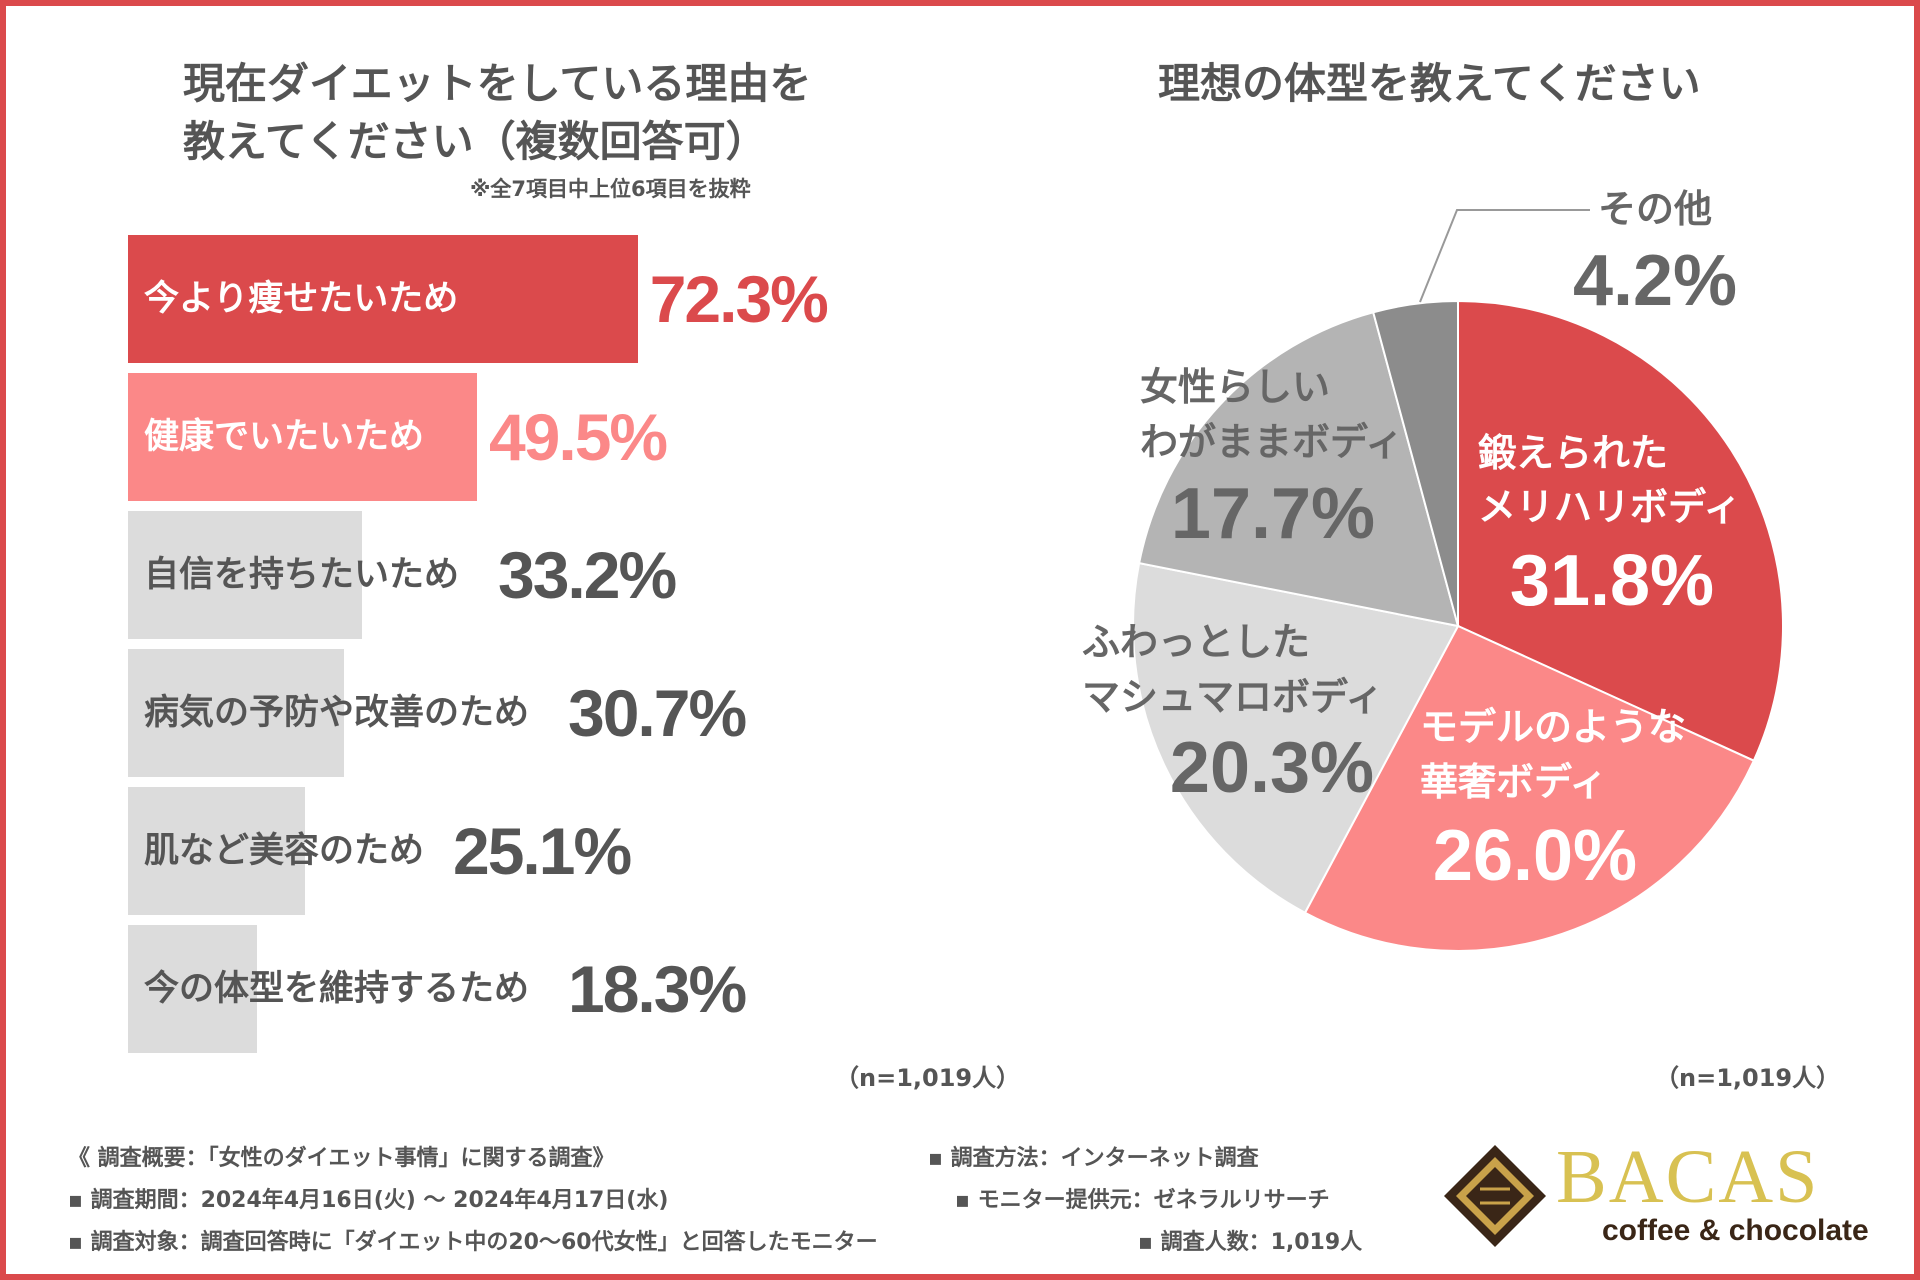 The width and height of the screenshot is (1920, 1280). What do you see at coordinates (478, 299) in the screenshot?
I see `bar-1: 今より痩せたいため 72.3%` at bounding box center [478, 299].